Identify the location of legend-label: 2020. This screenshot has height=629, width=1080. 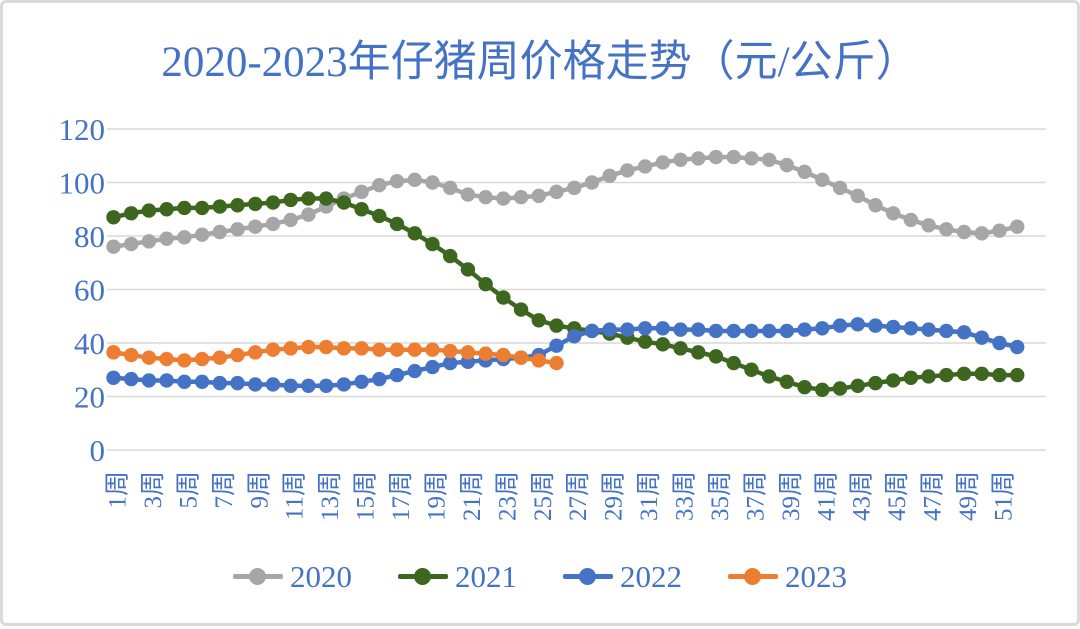
(321, 576).